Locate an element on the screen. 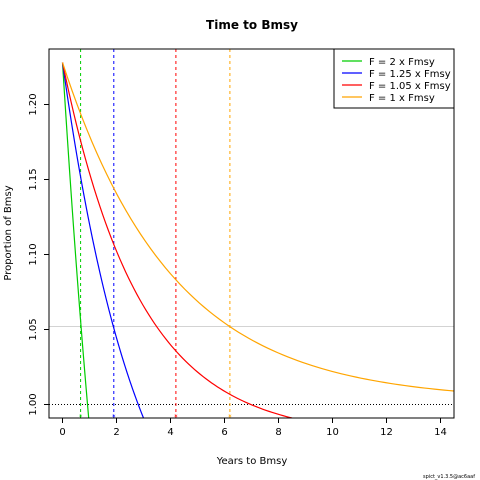  y-axis: 1.00 1.05 1.10 1.15 1.20 is located at coordinates (38, 254).